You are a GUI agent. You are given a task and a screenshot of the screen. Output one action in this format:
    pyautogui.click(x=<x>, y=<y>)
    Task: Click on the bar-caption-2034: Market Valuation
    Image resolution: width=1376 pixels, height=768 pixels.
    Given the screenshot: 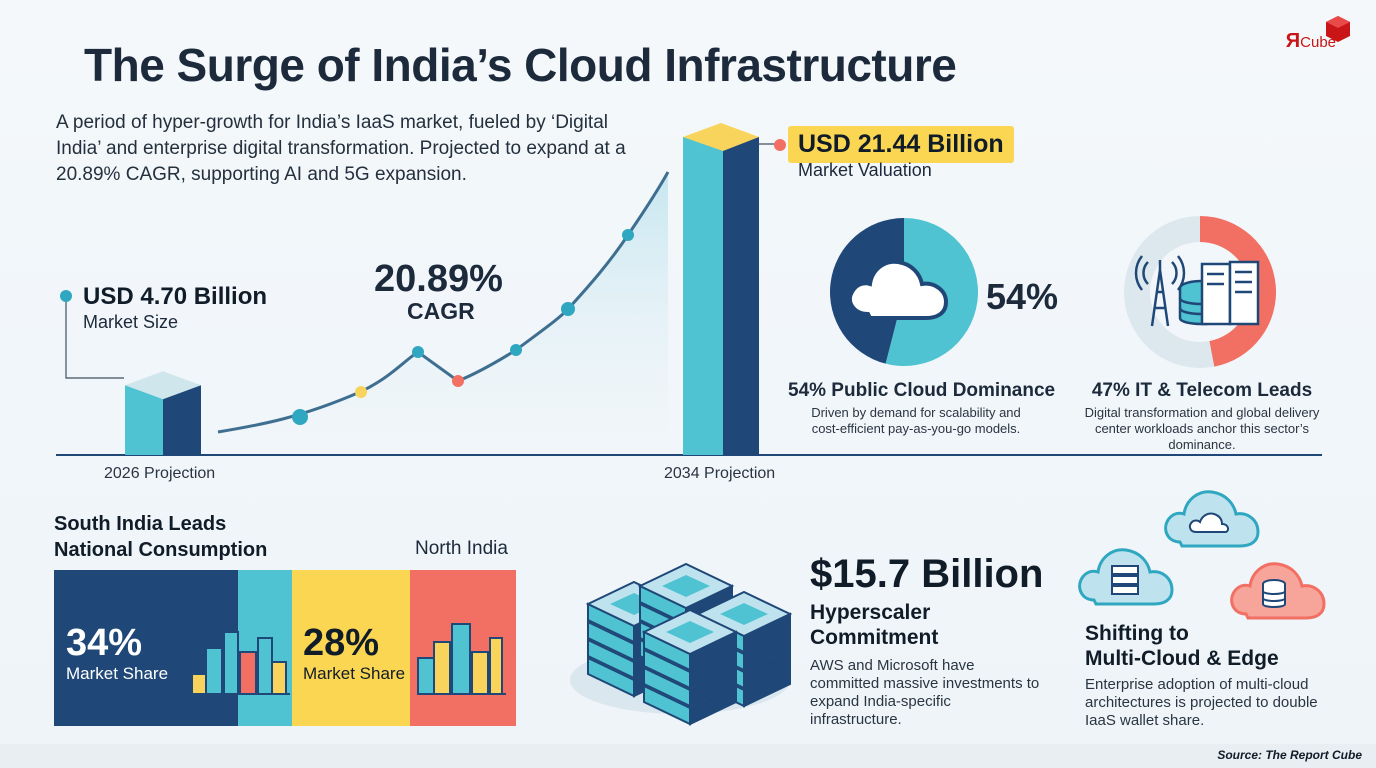 What is the action you would take?
    pyautogui.click(x=865, y=170)
    